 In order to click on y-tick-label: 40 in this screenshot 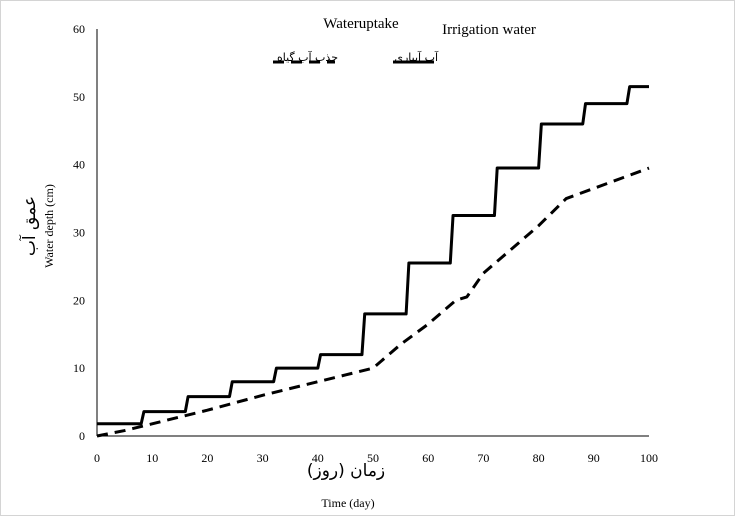, I will do `click(79, 165)`.